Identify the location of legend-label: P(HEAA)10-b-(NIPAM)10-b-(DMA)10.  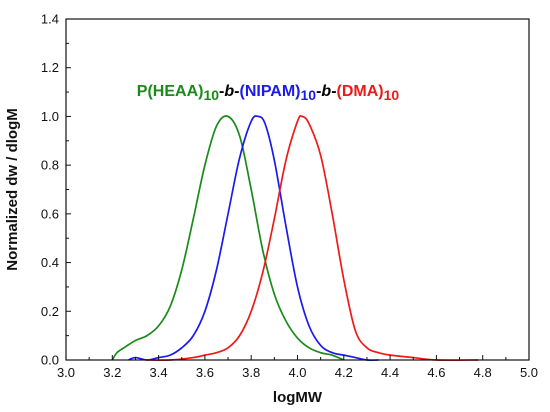
(268, 93).